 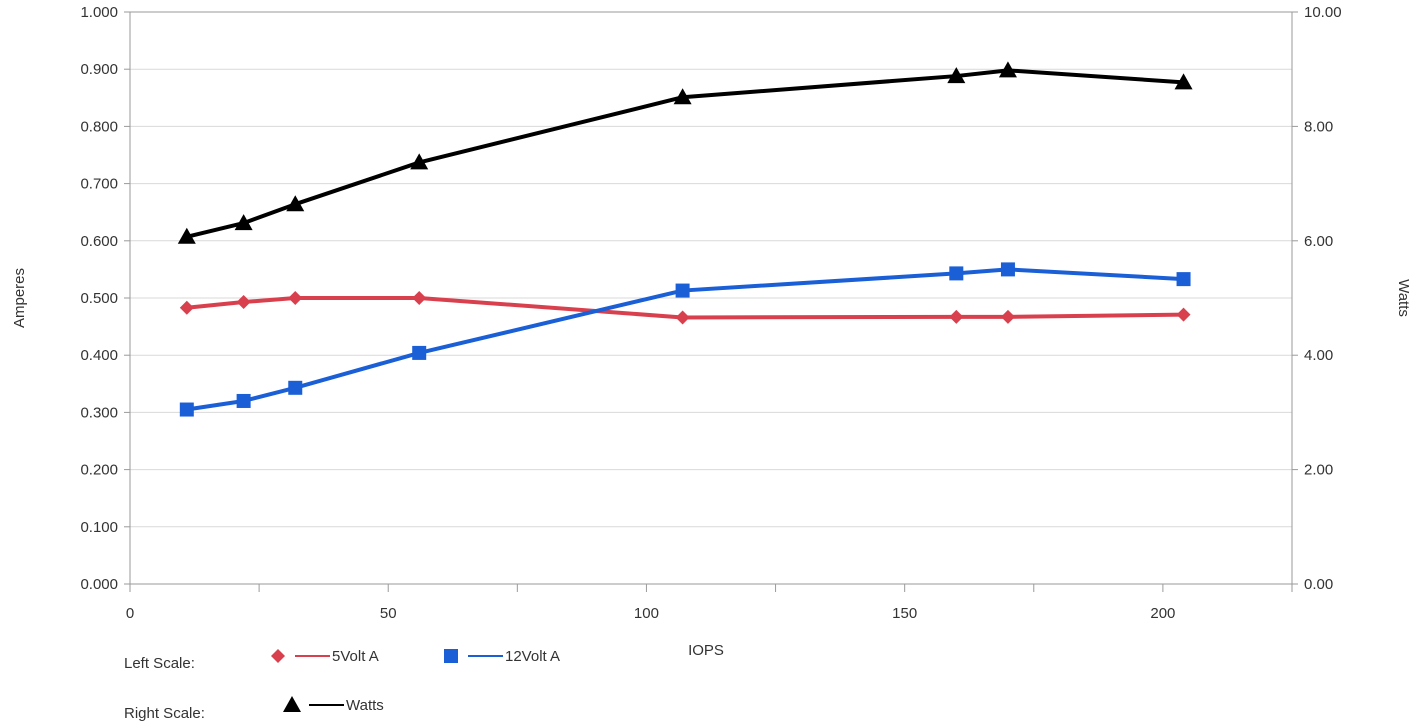 I want to click on y-right-tick-label: 0.00, so click(x=1318, y=584).